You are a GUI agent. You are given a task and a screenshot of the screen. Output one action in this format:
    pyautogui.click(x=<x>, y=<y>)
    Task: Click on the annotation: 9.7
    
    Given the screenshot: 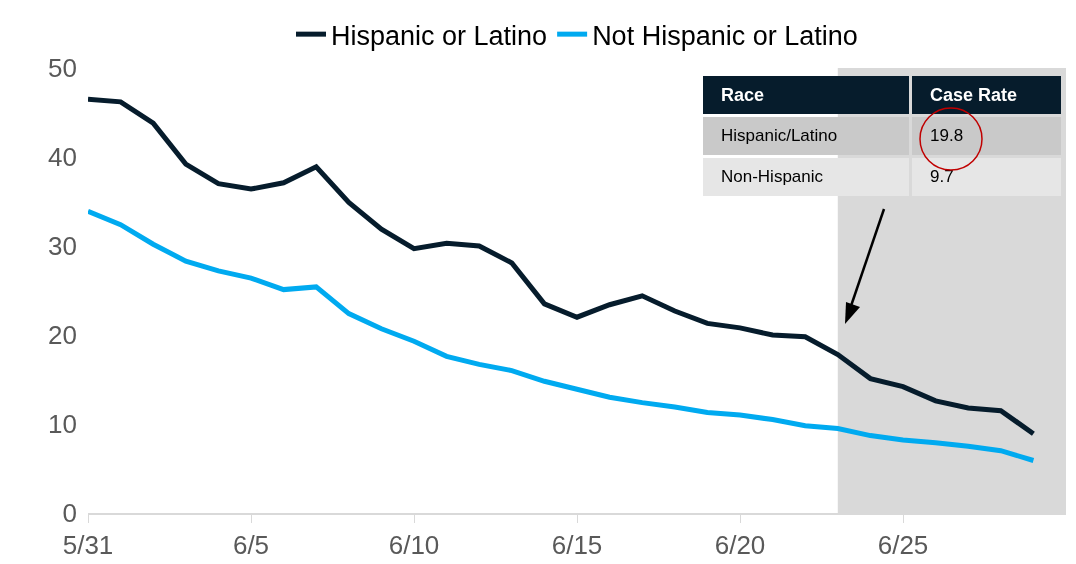 What is the action you would take?
    pyautogui.click(x=986, y=177)
    